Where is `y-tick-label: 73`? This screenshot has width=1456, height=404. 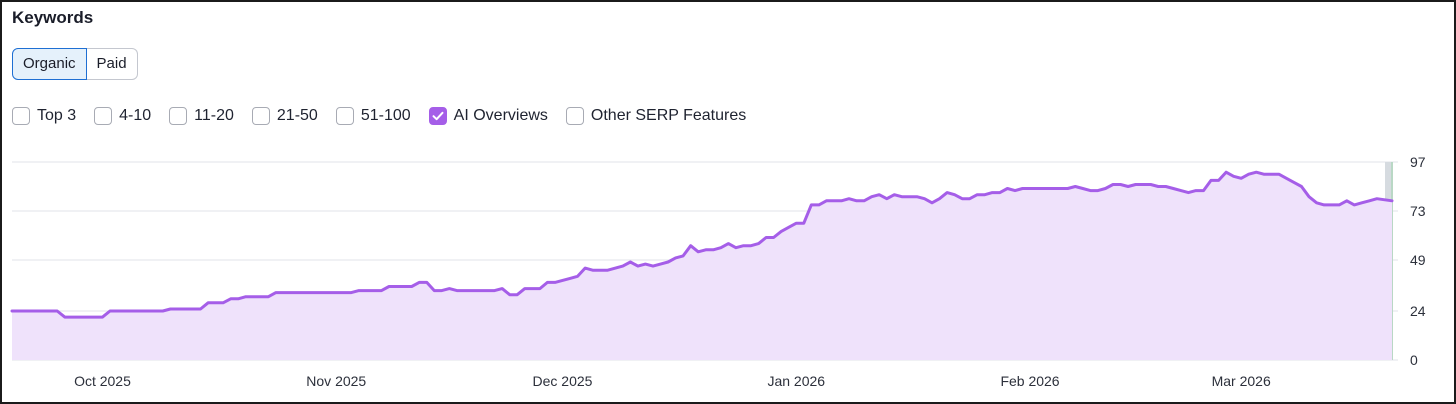
y-tick-label: 73 is located at coordinates (1418, 211).